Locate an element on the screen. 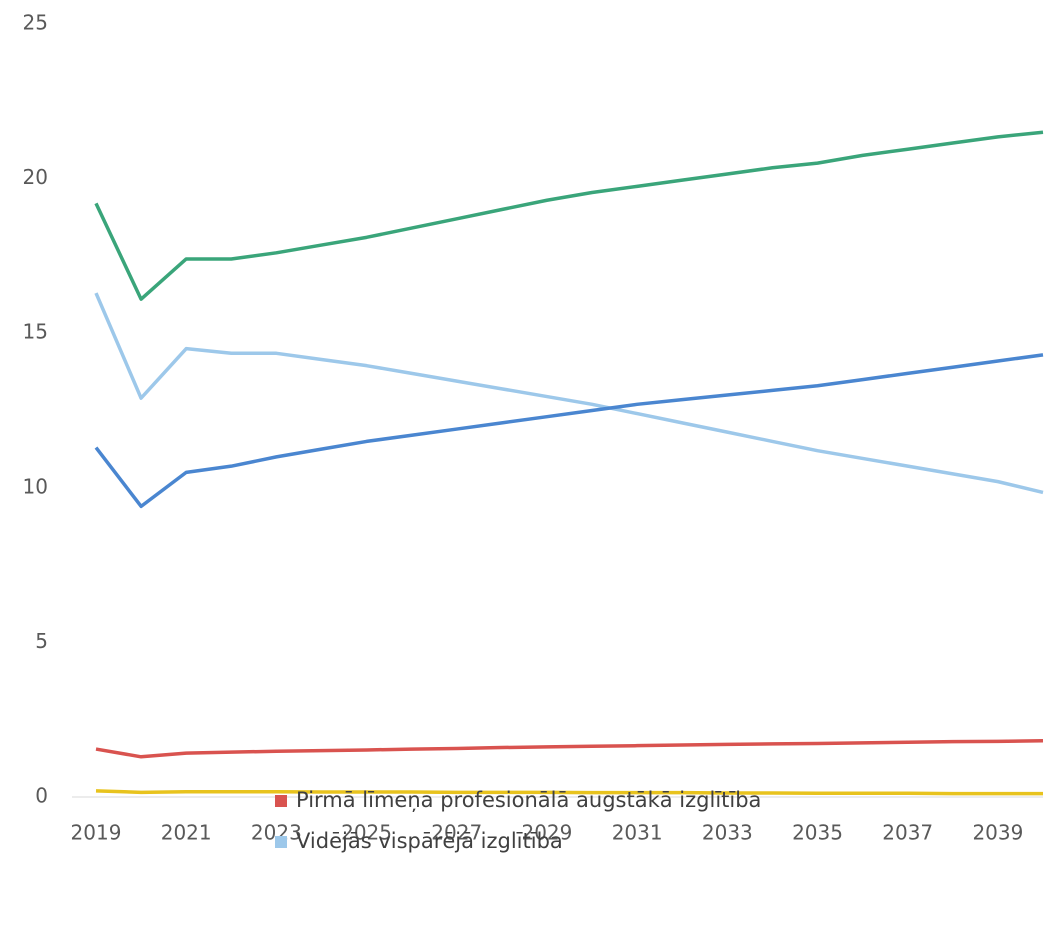 The width and height of the screenshot is (1048, 940). y-tick-label: 15 is located at coordinates (35, 332).